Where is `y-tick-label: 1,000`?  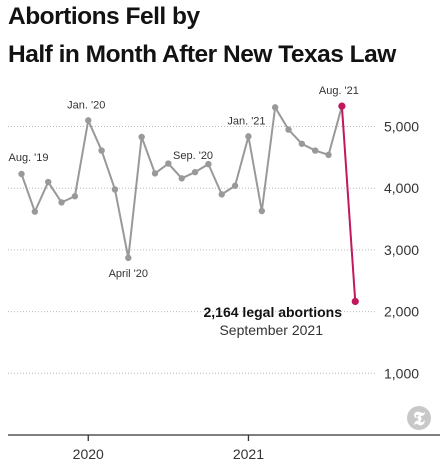 y-tick-label: 1,000 is located at coordinates (401, 373).